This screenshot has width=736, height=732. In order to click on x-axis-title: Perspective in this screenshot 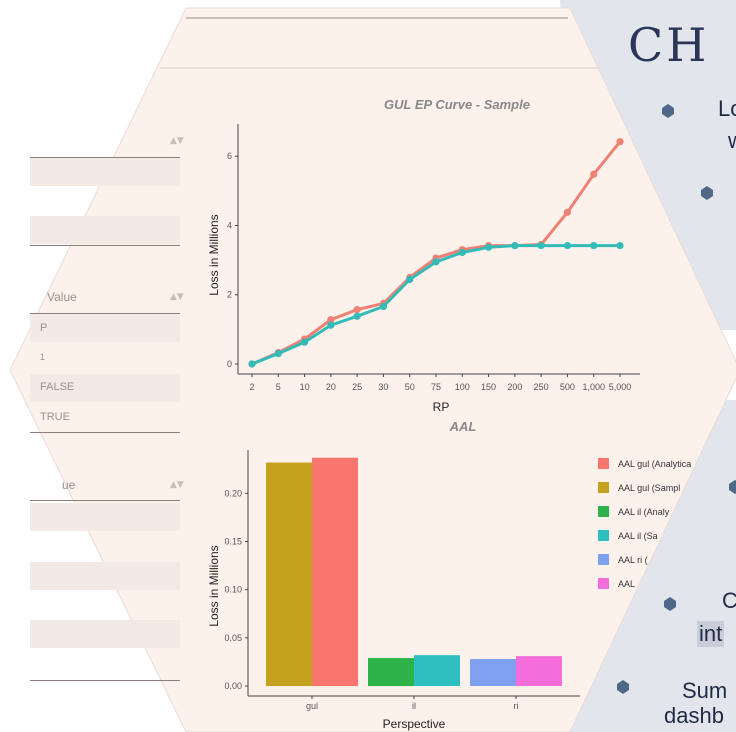, I will do `click(414, 724)`.